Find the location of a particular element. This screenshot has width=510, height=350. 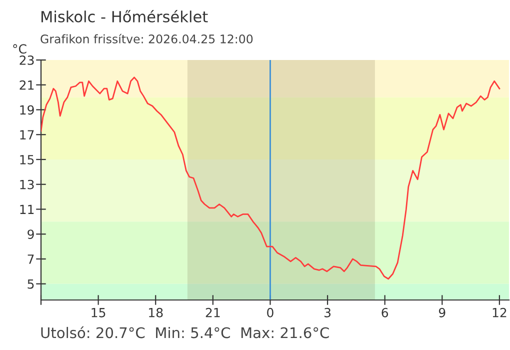

y-tick-label: 19 is located at coordinates (27, 110).